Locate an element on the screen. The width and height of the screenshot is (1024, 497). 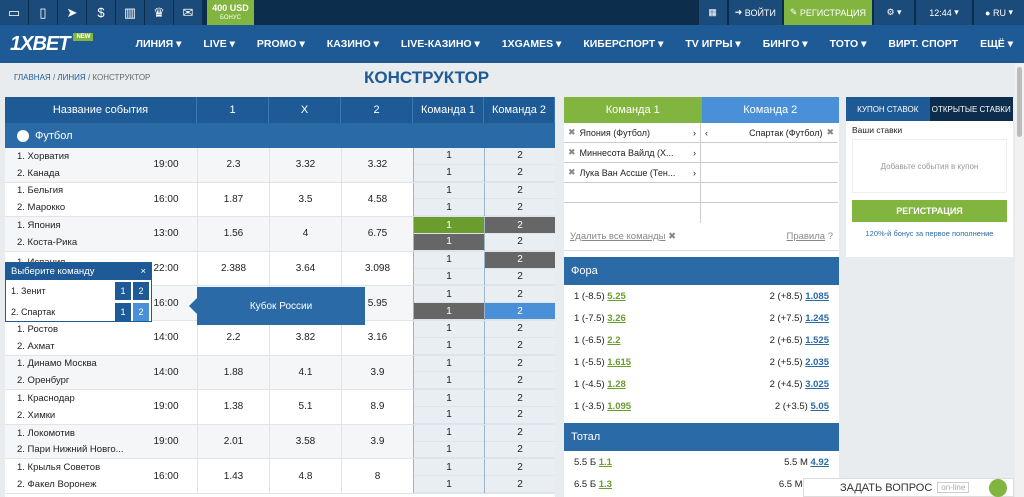
odd-2: 4.58 is located at coordinates (377, 199).